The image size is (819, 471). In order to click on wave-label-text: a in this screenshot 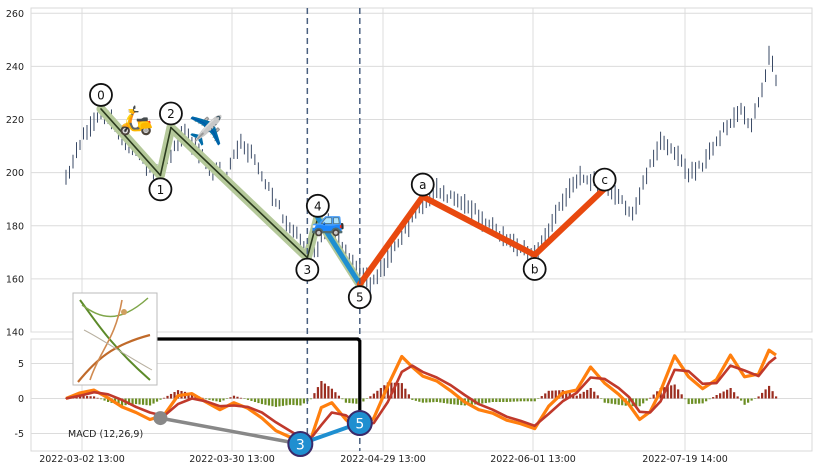, I will do `click(422, 185)`.